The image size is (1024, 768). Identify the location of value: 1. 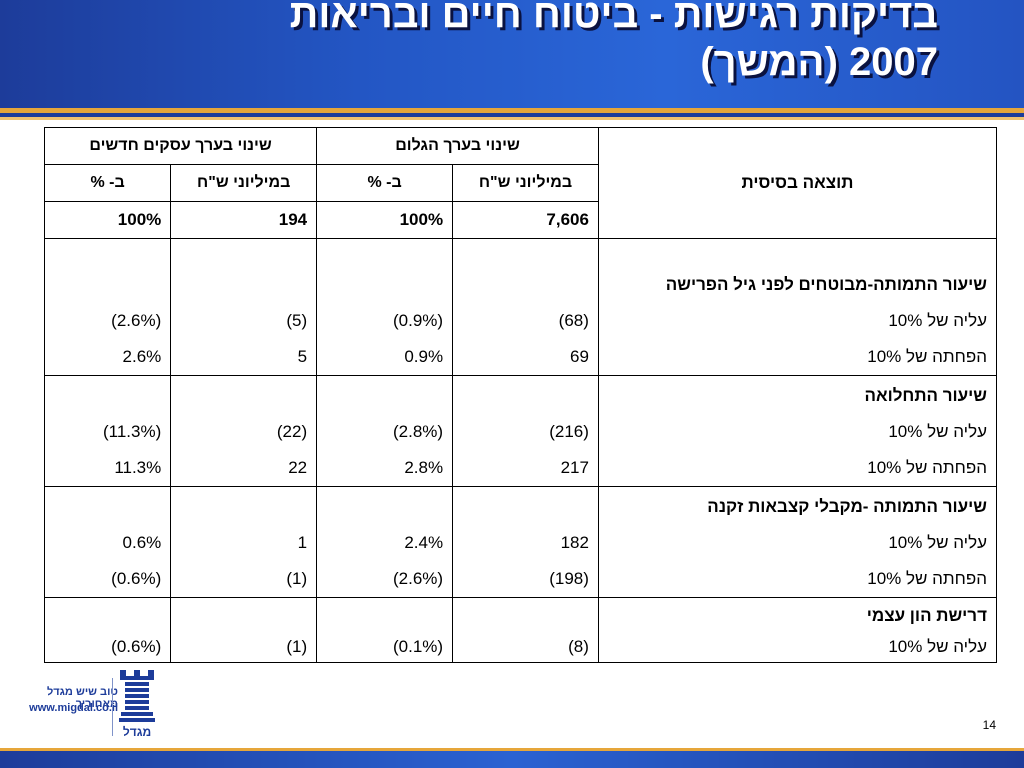
(302, 542).